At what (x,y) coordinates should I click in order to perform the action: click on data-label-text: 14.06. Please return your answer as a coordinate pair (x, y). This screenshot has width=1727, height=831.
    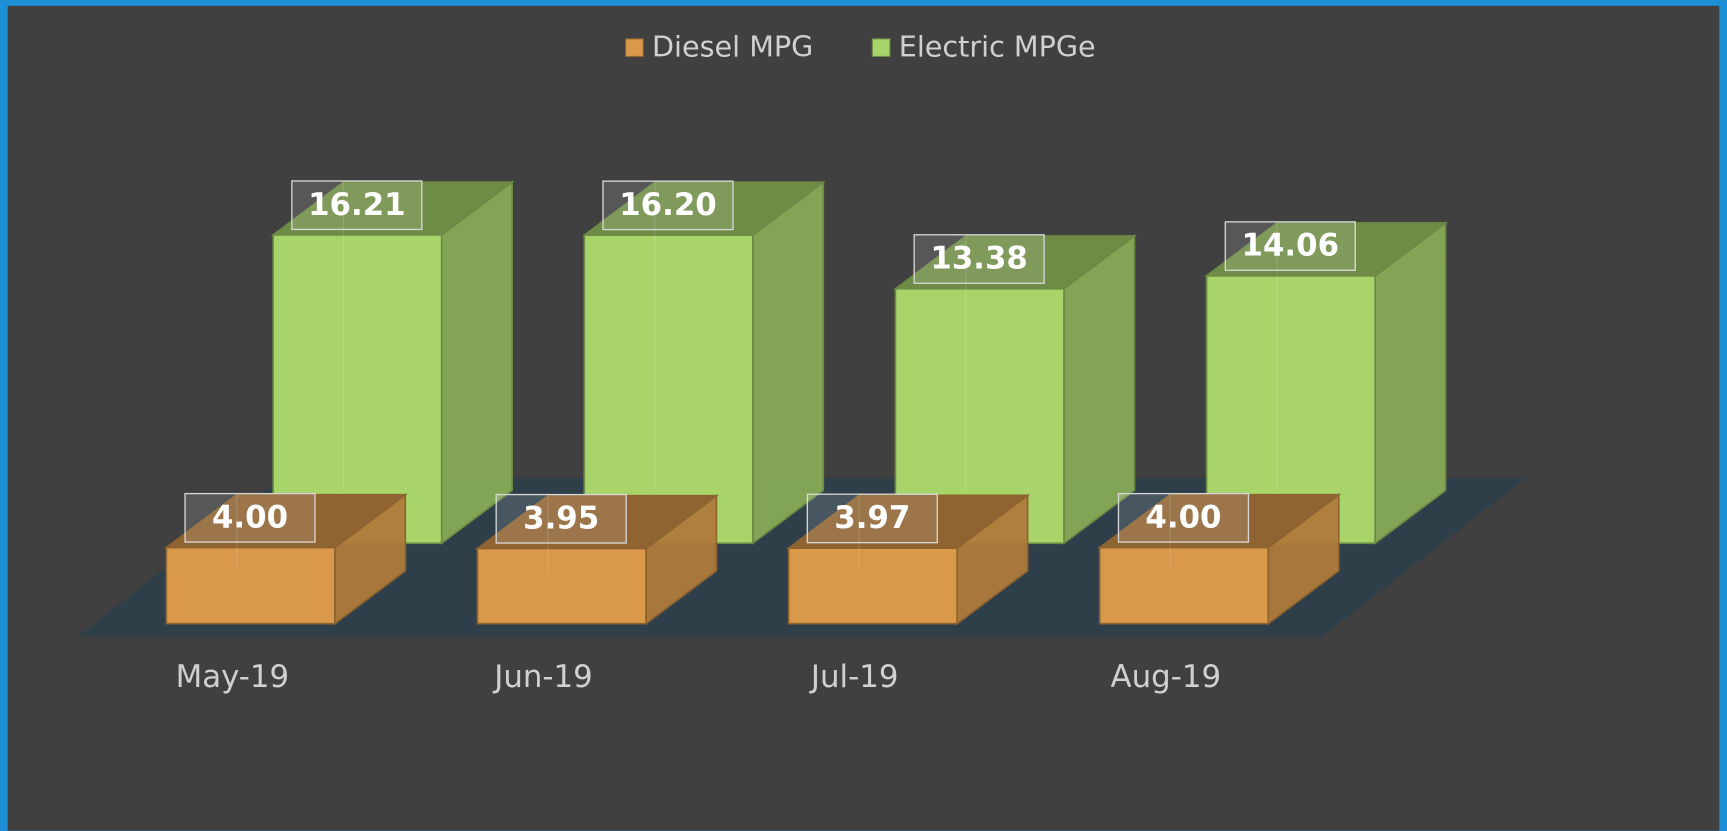
    Looking at the image, I should click on (1291, 246).